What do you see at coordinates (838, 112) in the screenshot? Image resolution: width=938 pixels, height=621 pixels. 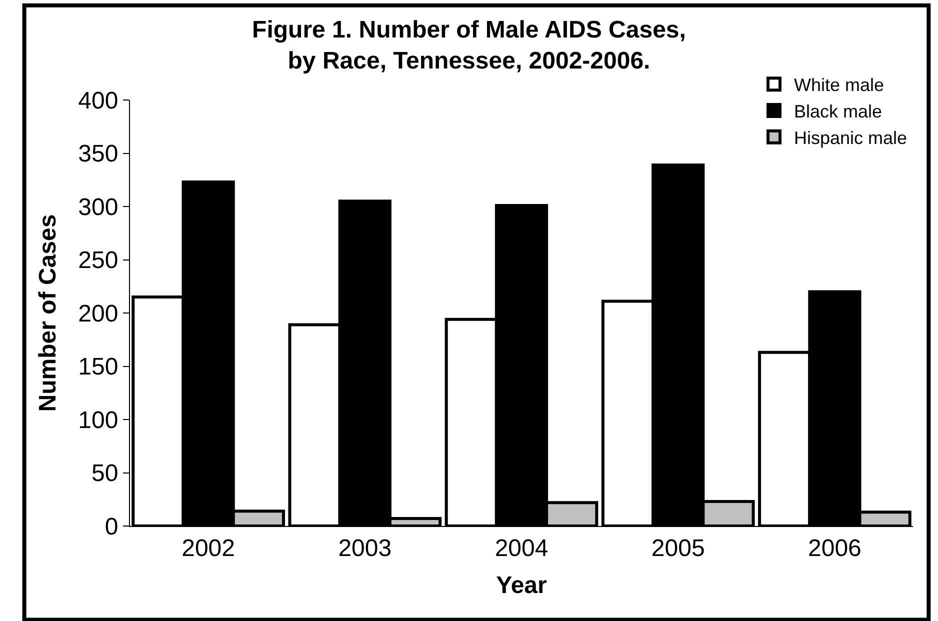 I see `legend-label: Black male` at bounding box center [838, 112].